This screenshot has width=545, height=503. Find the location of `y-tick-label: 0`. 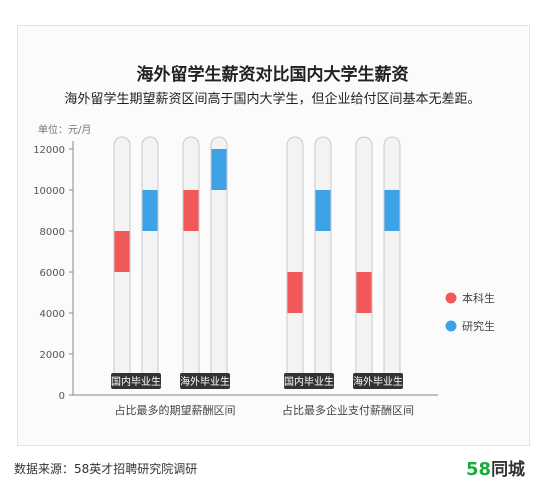

y-tick-label: 0 is located at coordinates (62, 396).